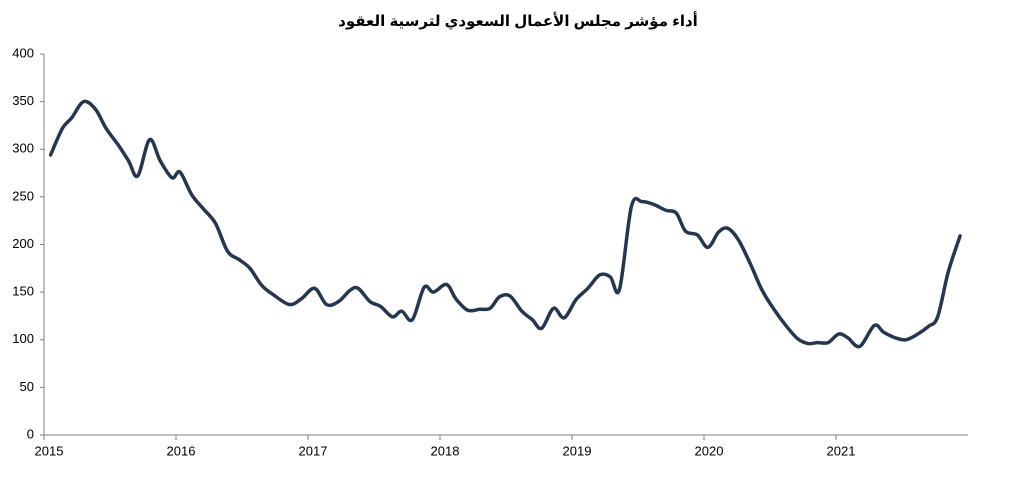  What do you see at coordinates (23, 338) in the screenshot?
I see `y-tick-label: 100` at bounding box center [23, 338].